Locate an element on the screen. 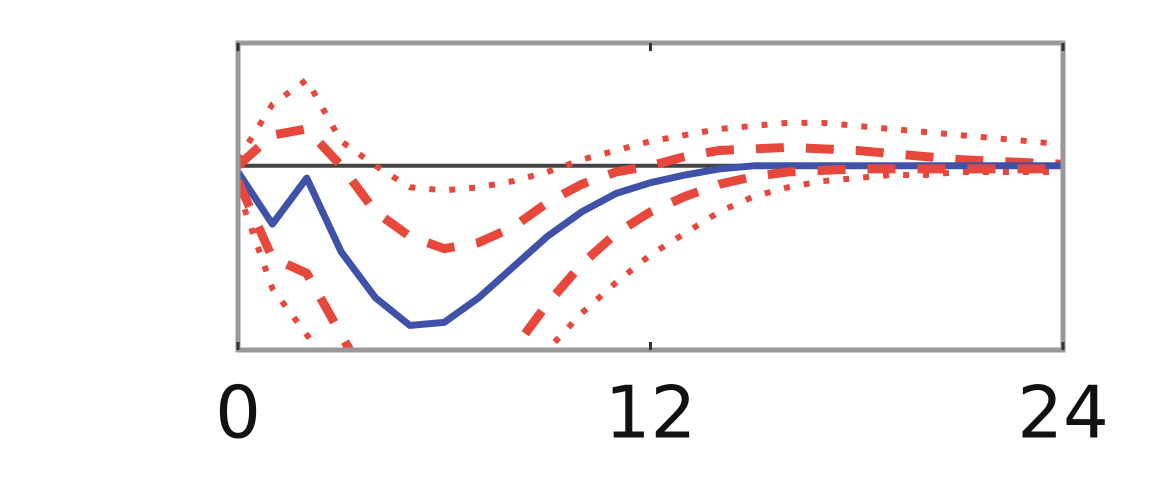 This screenshot has width=1152, height=486. x-tick-label: 24 is located at coordinates (1063, 413).